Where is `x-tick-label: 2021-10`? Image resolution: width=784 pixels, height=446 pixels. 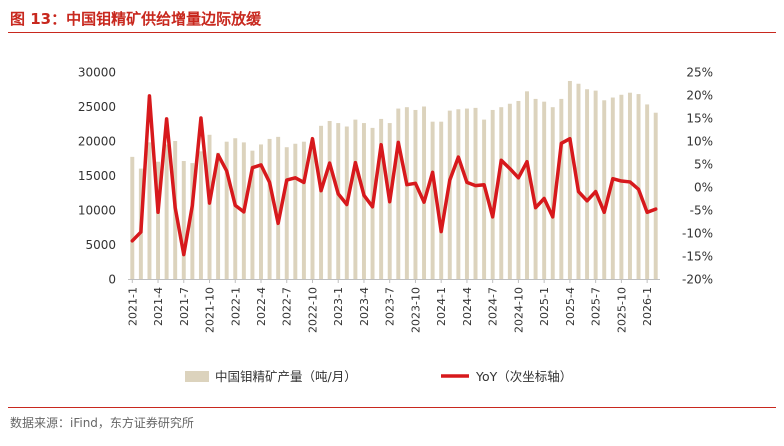 x-tick-label: 2021-10 is located at coordinates (210, 310).